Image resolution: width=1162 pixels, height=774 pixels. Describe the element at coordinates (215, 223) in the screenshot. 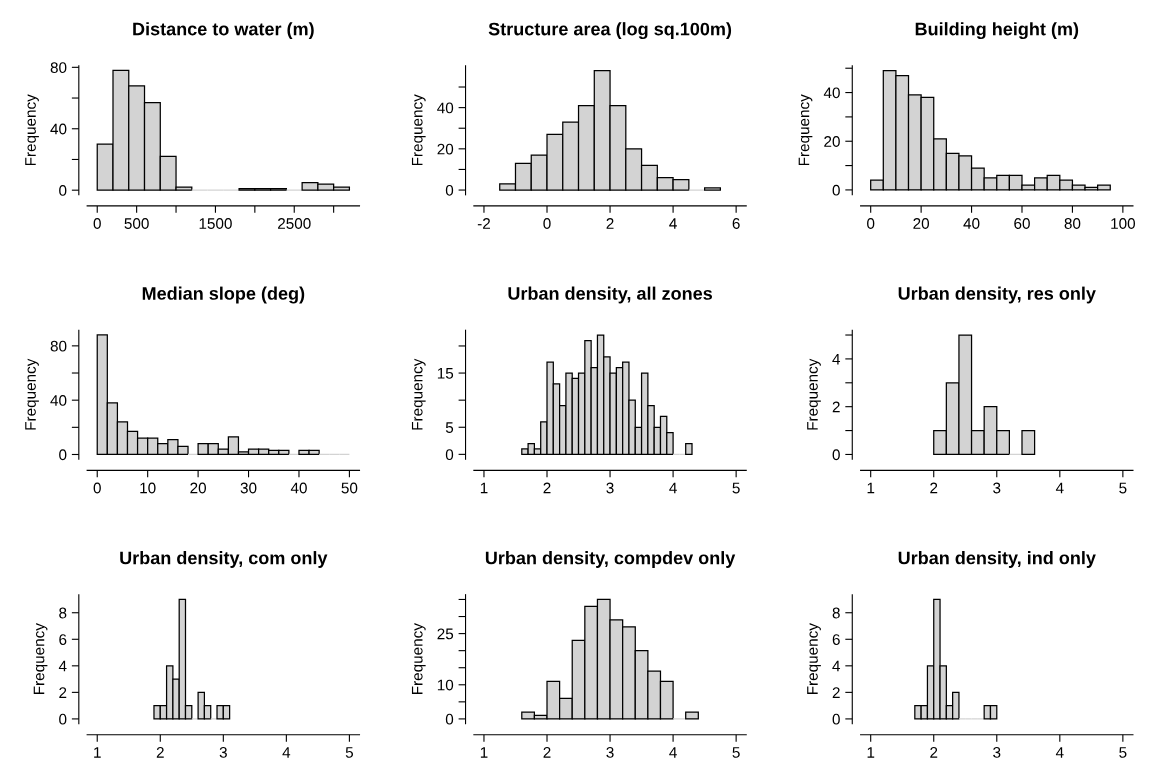

I see `x-tick-label: 1500` at that location.